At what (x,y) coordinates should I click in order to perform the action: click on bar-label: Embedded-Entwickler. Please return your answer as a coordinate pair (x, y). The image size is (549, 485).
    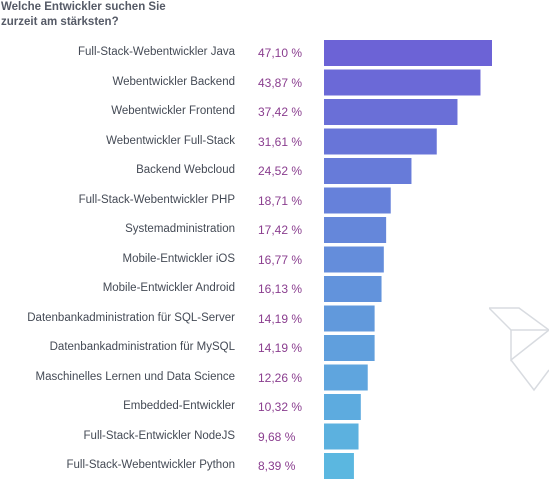
    Looking at the image, I should click on (179, 406).